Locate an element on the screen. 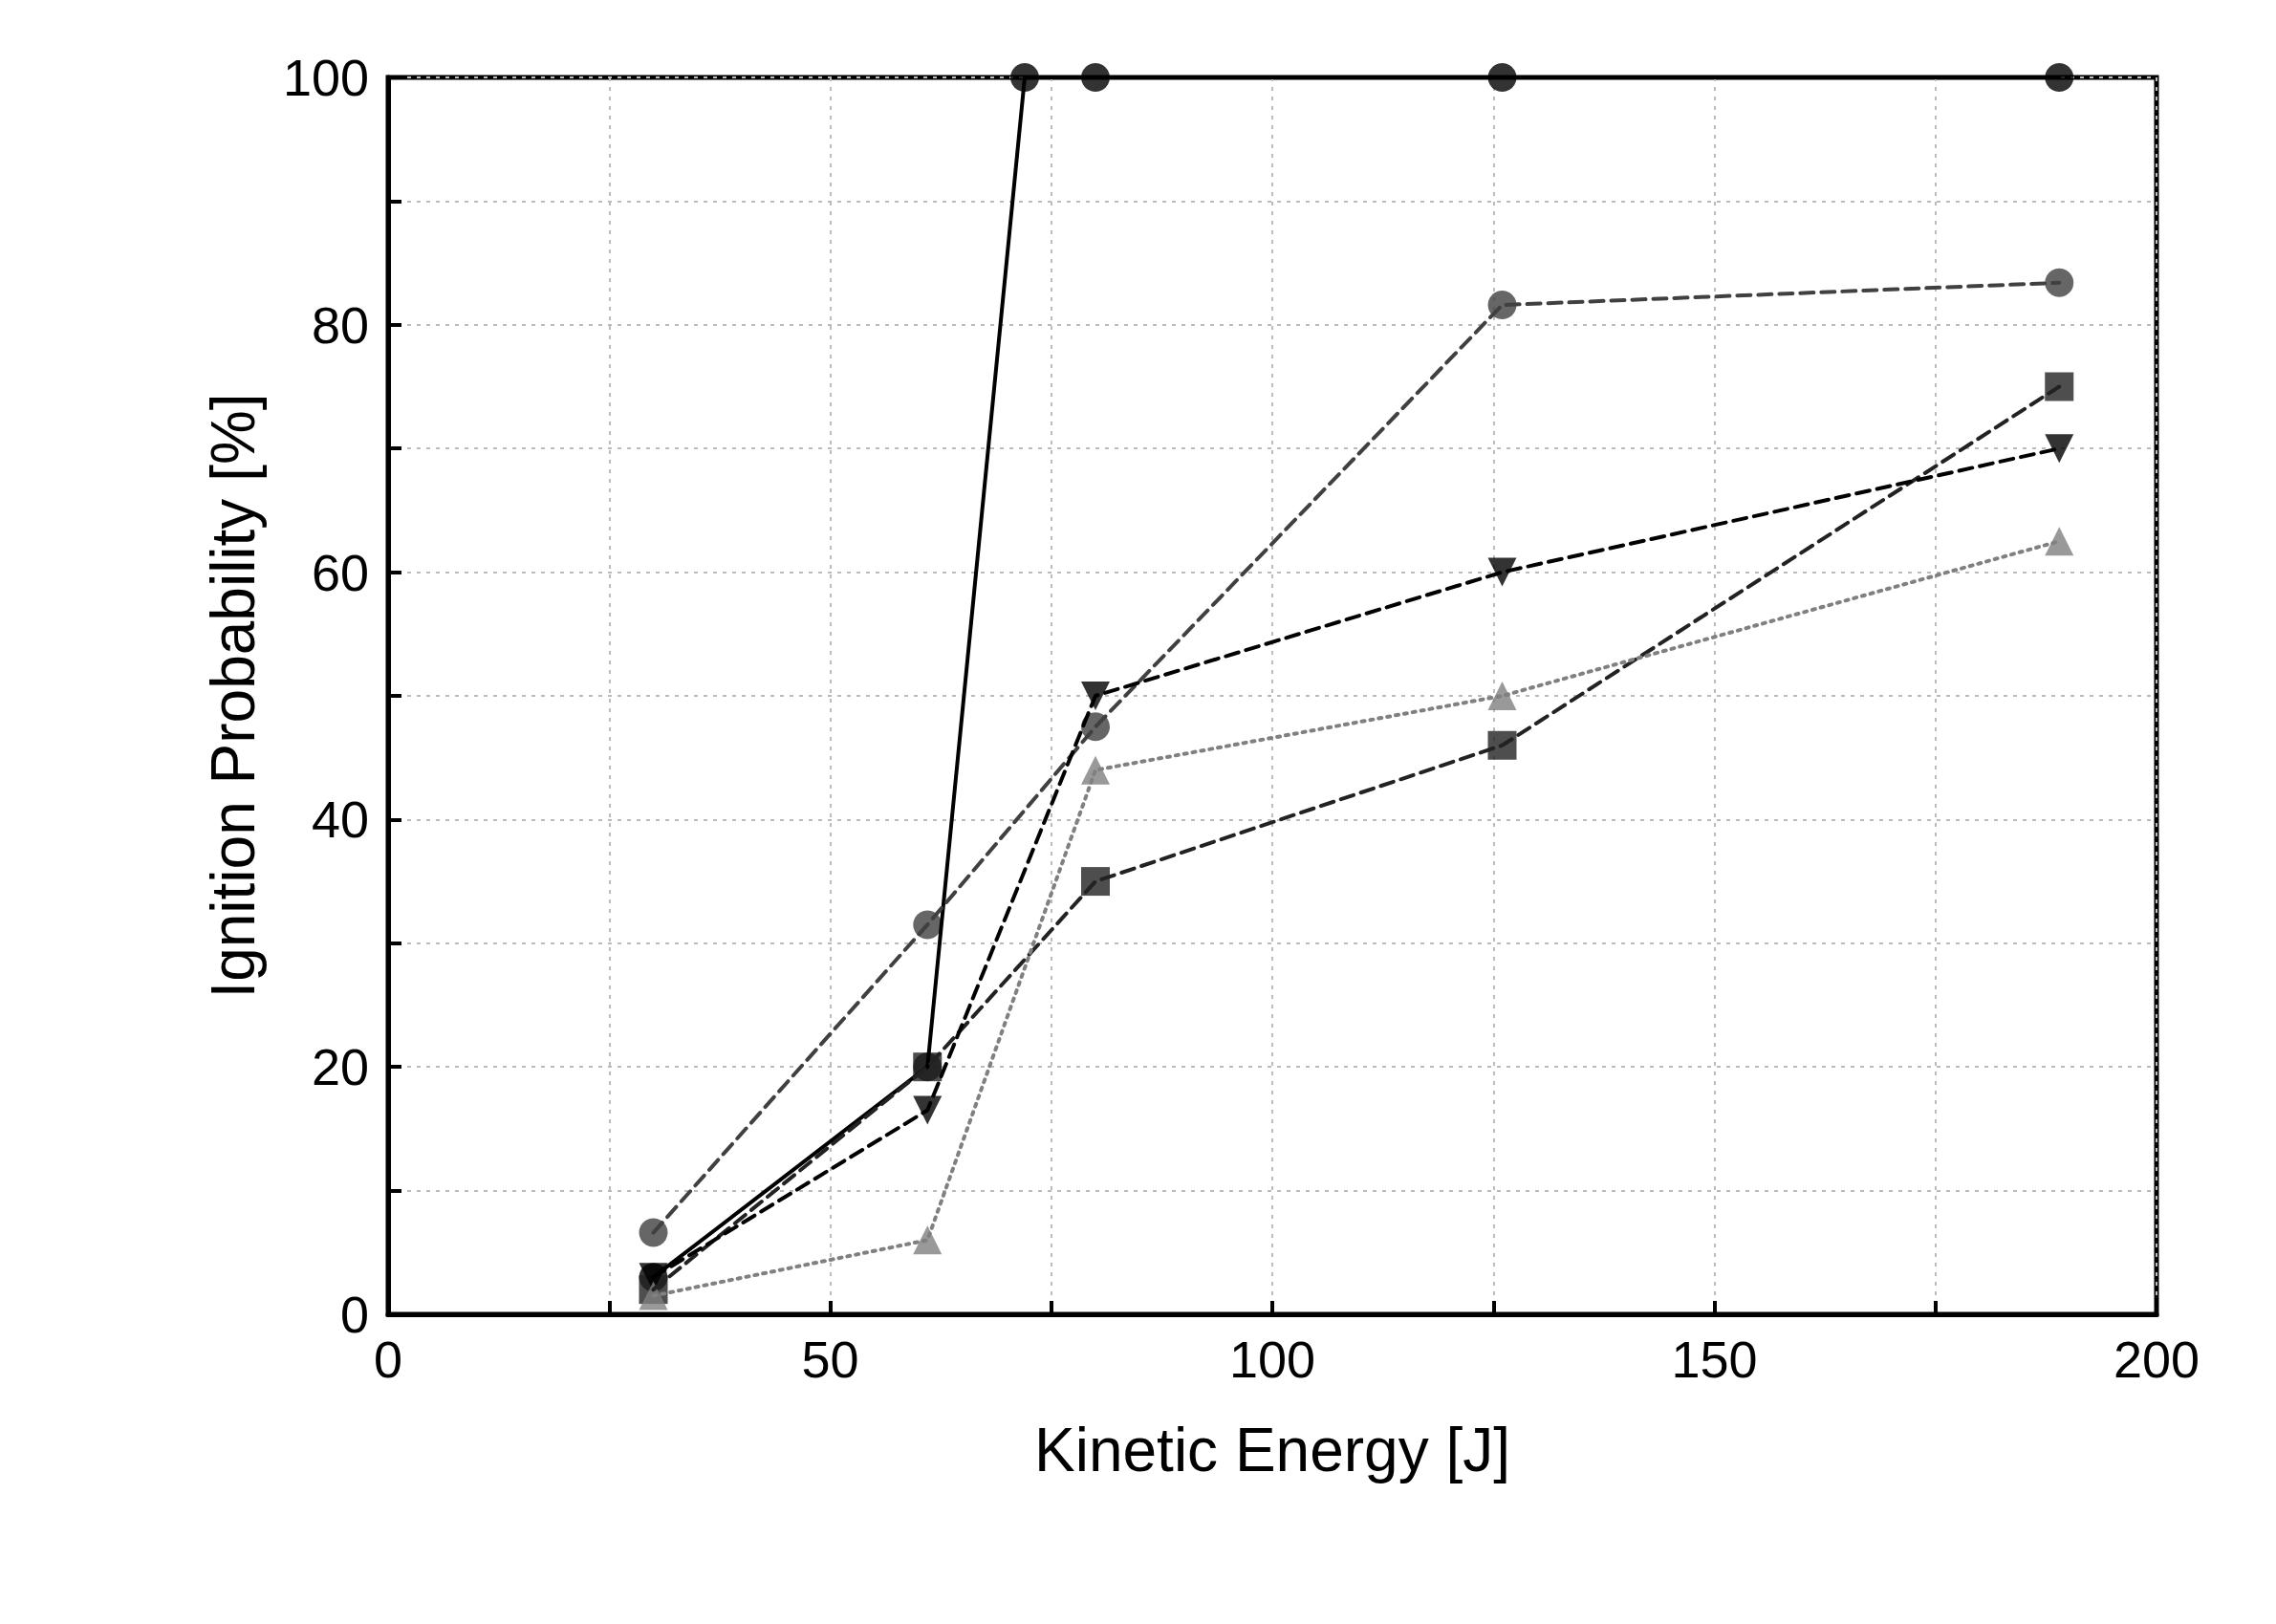  y-tick-label: 60 is located at coordinates (340, 572).